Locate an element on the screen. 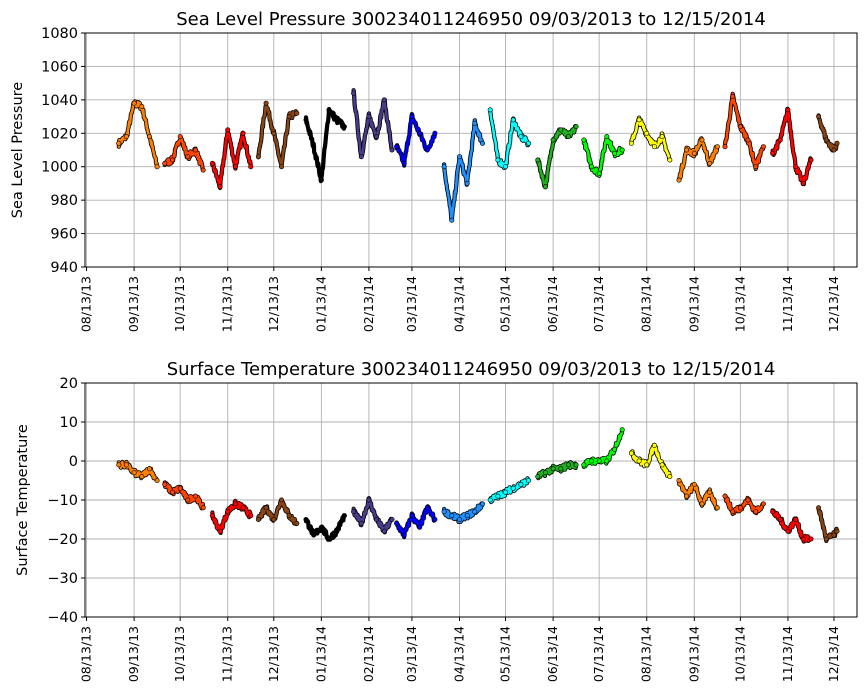 This screenshot has height=700, width=867. y-tick-label: 0 is located at coordinates (73, 462).